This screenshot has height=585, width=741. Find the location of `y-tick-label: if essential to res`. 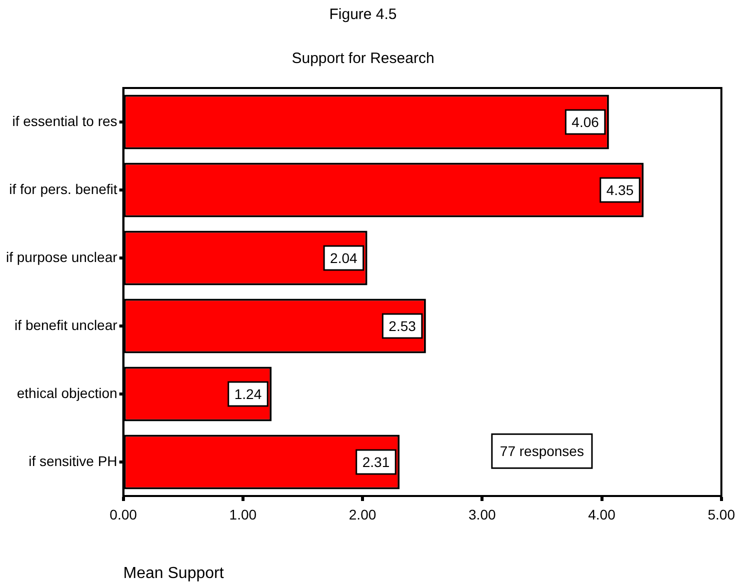

y-tick-label: if essential to res is located at coordinates (65, 120).